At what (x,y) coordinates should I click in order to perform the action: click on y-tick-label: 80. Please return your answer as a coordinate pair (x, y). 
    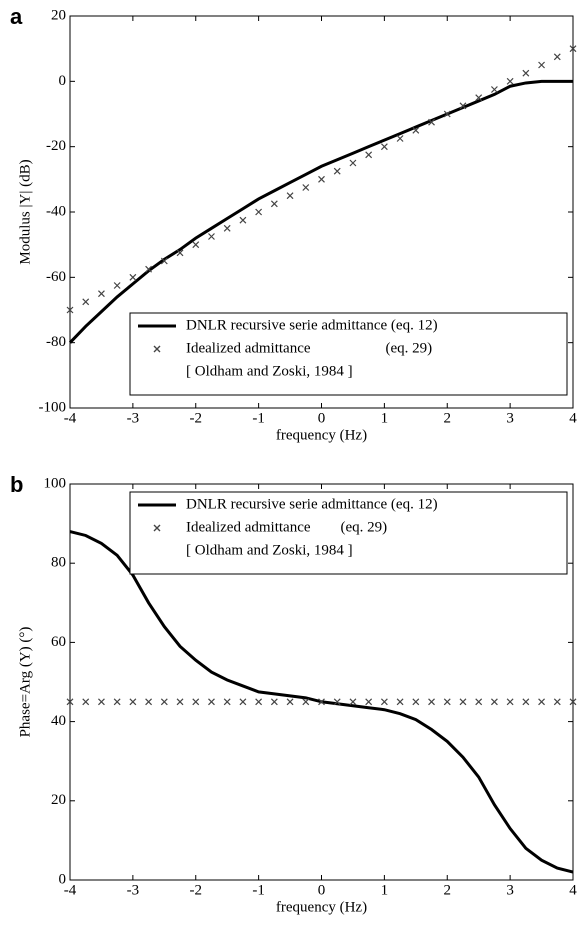
    Looking at the image, I should click on (58, 563).